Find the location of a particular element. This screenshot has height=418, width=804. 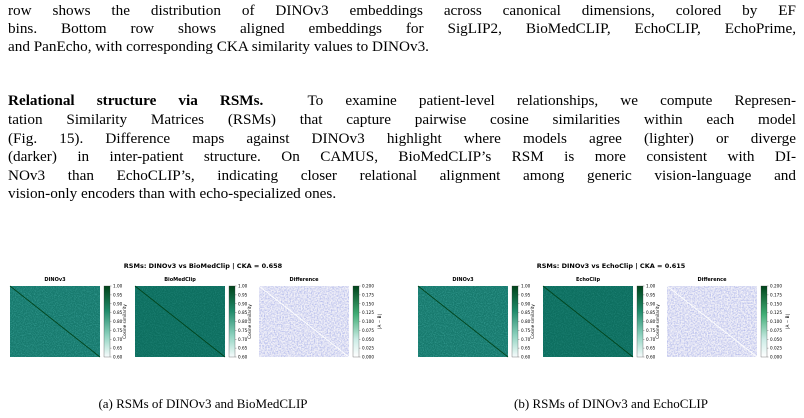

figure-title: RSMs: DINOv3 vs BioMedClip | CKA = 0.658 is located at coordinates (203, 266).